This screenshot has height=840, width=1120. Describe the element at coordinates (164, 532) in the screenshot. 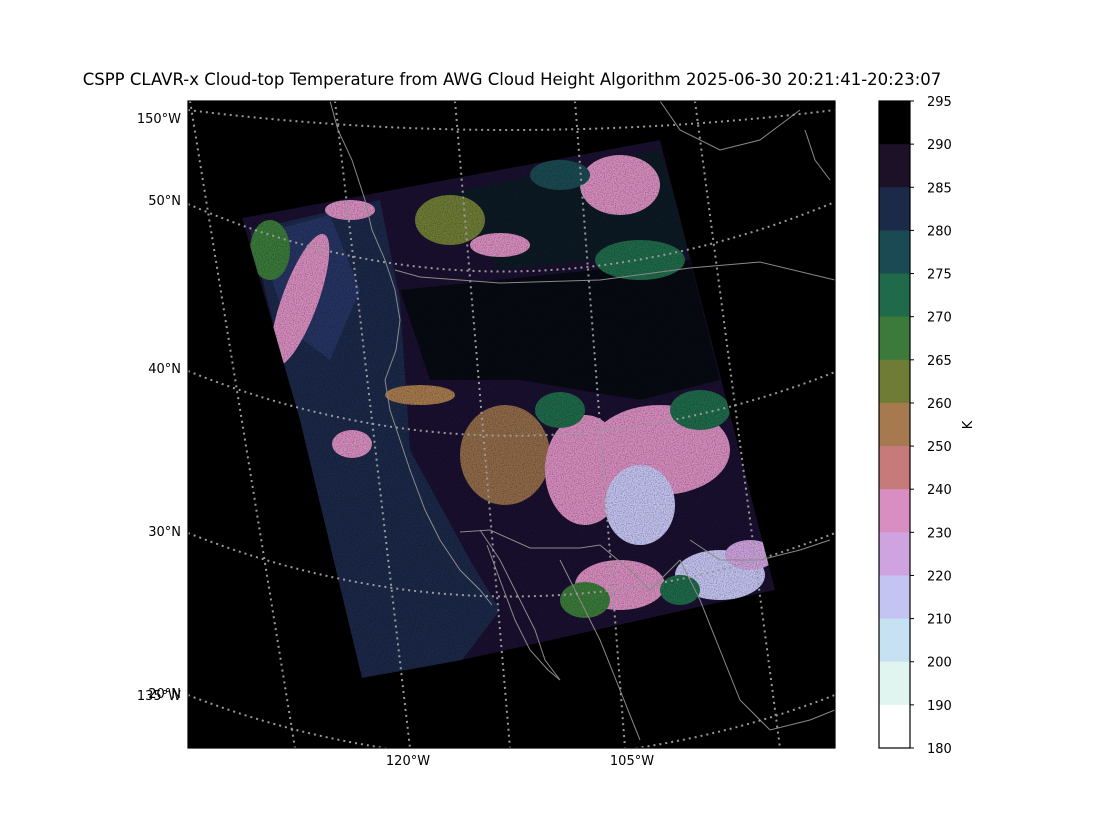

I see `lat-label-30n: 30°N` at that location.